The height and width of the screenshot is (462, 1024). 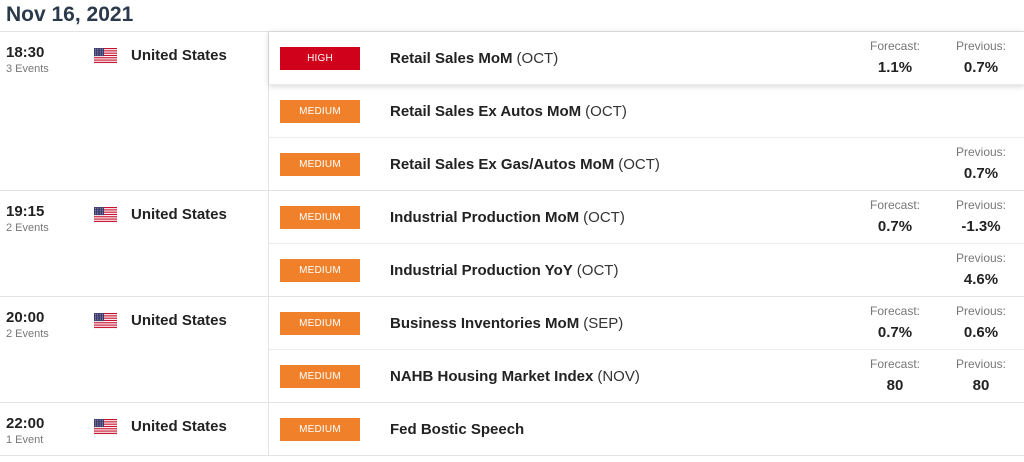 I want to click on date-title: Nov 16, 2021, so click(x=70, y=14).